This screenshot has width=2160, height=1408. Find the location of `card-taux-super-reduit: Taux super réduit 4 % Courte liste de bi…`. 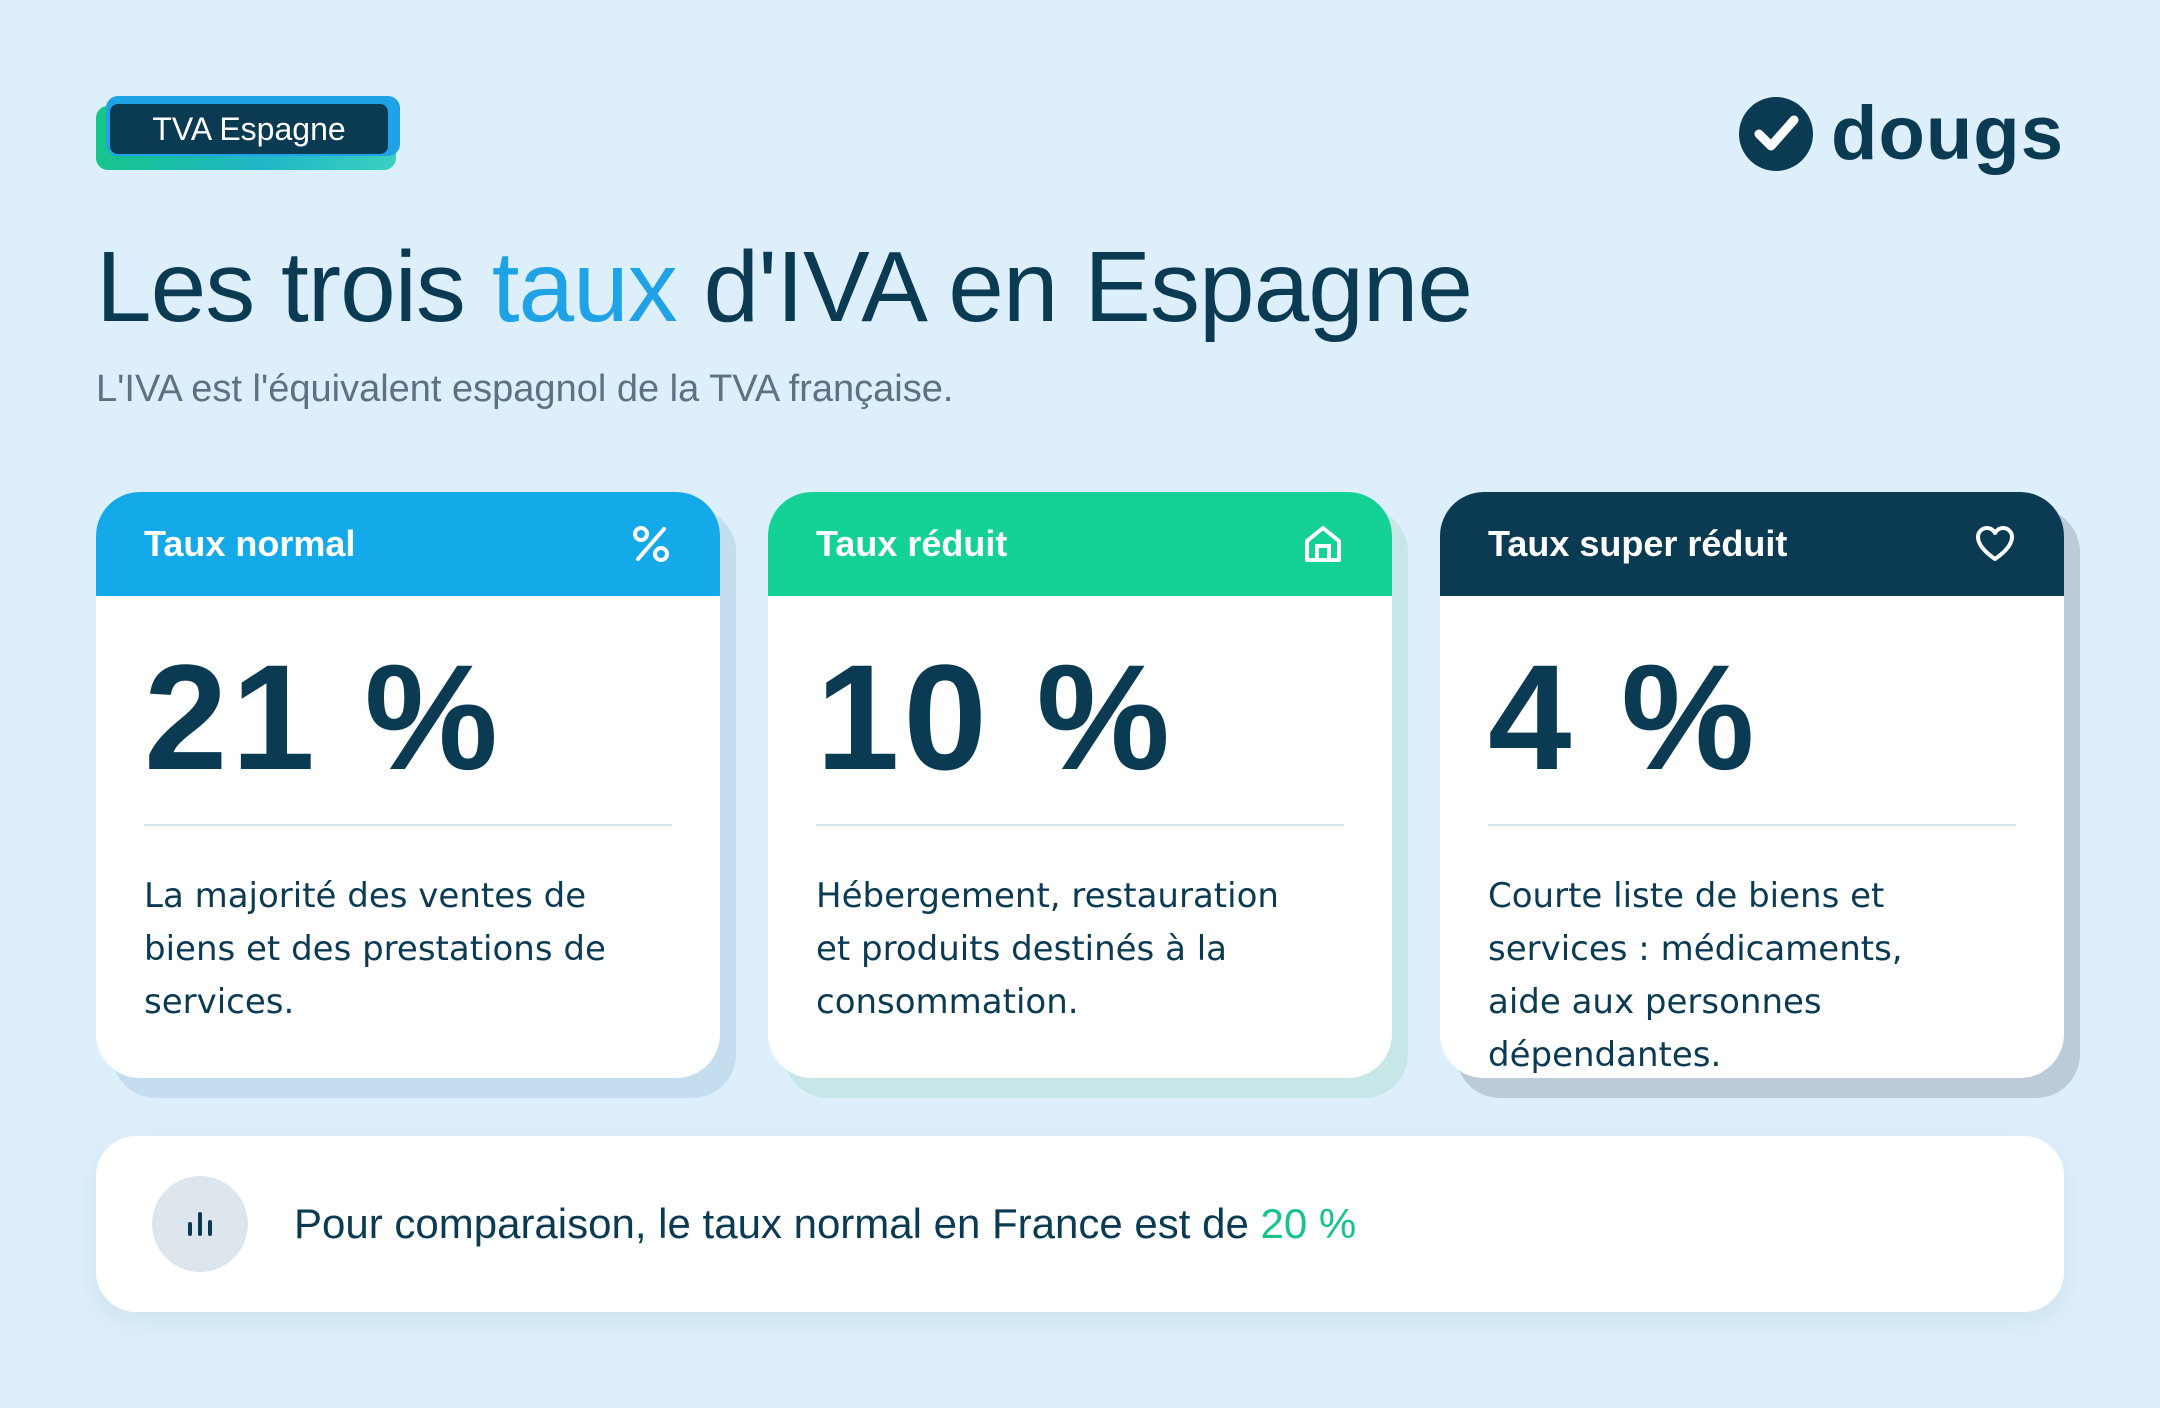

card-taux-super-reduit: Taux super réduit 4 % Courte liste de bi… is located at coordinates (1752, 785).